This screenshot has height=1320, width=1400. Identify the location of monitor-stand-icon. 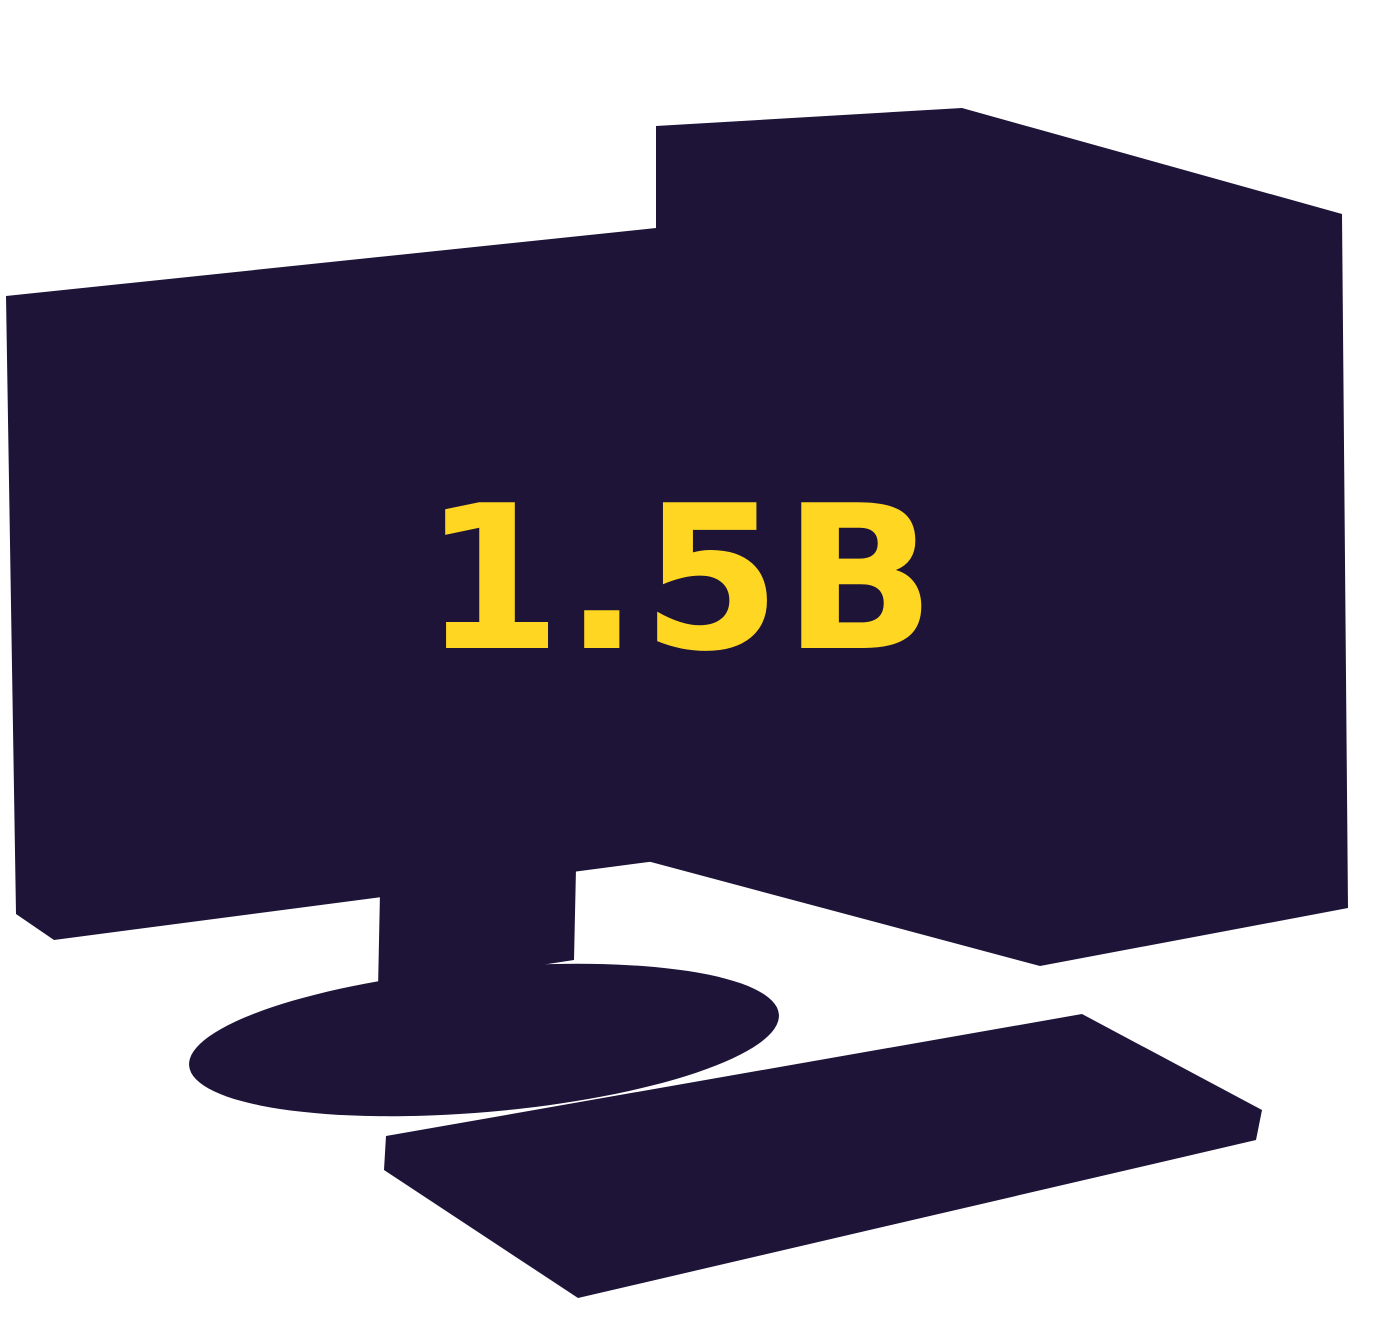
(484, 1040).